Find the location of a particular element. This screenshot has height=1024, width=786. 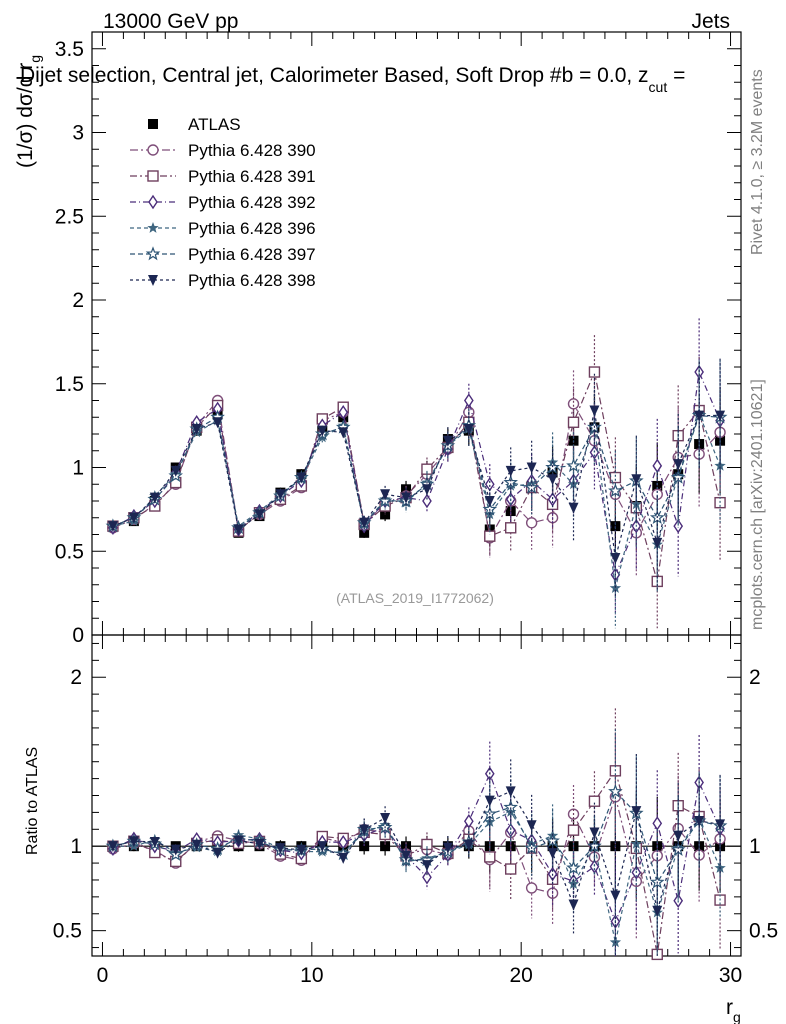

ratio-tick-label: 1 is located at coordinates (76, 846).